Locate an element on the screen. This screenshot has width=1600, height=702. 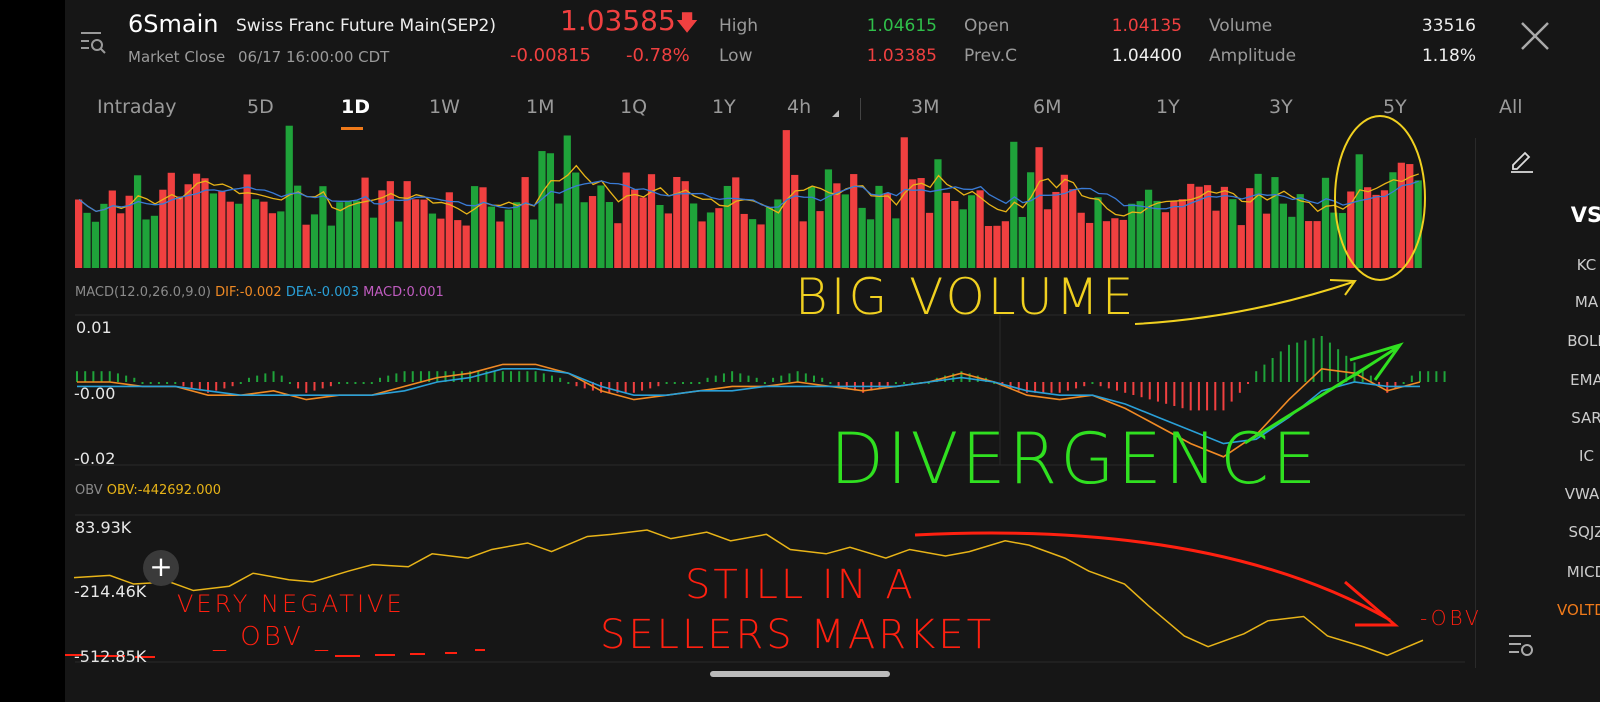
annotation-dashes is located at coordinates (275, 653).